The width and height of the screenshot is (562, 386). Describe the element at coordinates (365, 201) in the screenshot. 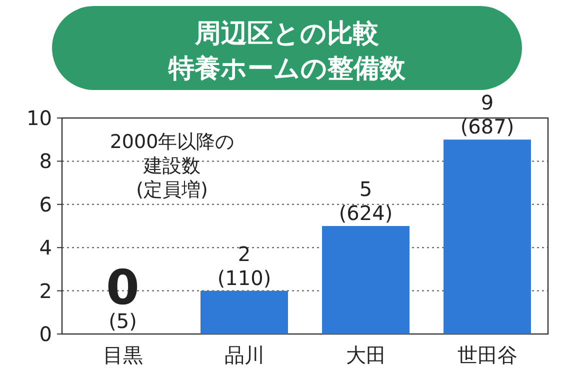

I see `data-label: 5 (624)` at that location.